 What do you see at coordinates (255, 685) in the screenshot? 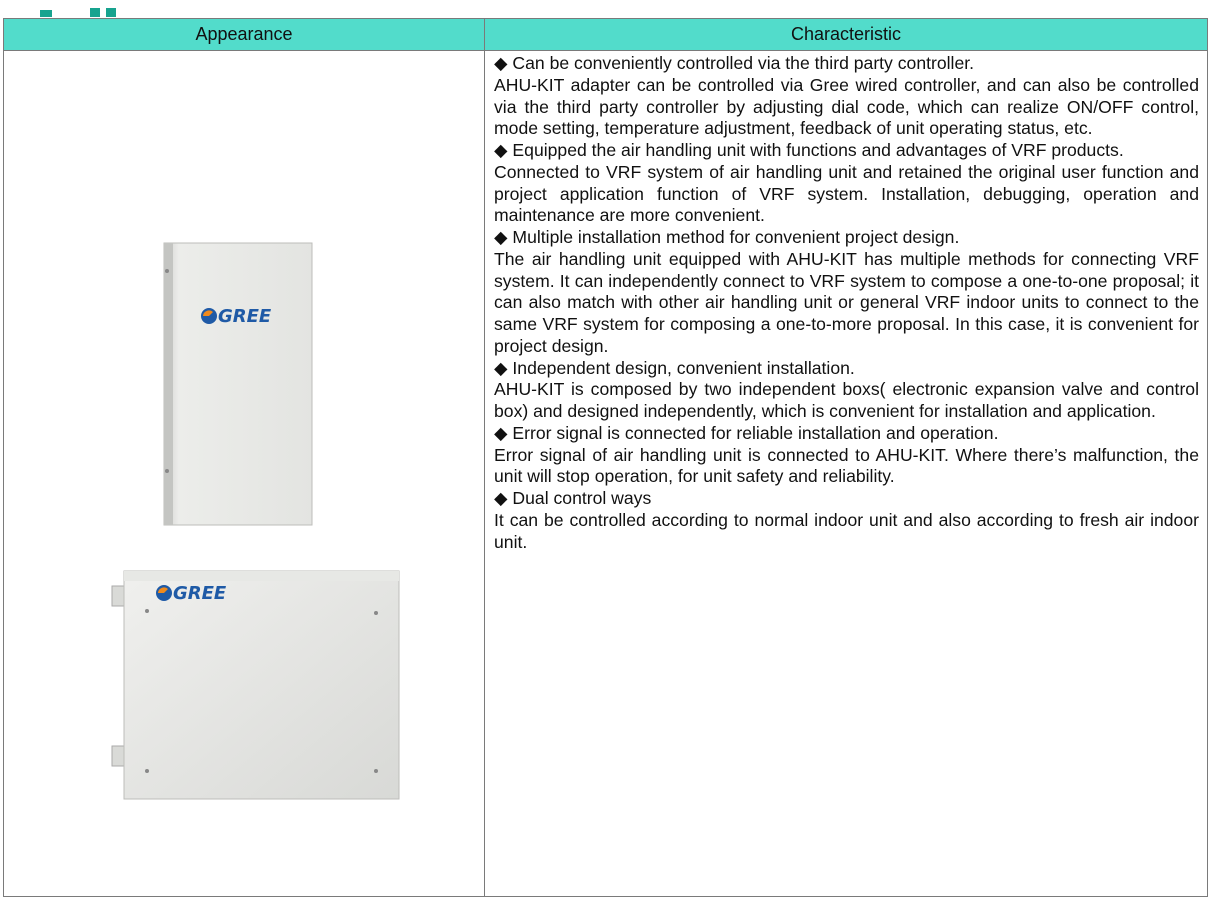
I see `valve-box-image: GREE` at bounding box center [255, 685].